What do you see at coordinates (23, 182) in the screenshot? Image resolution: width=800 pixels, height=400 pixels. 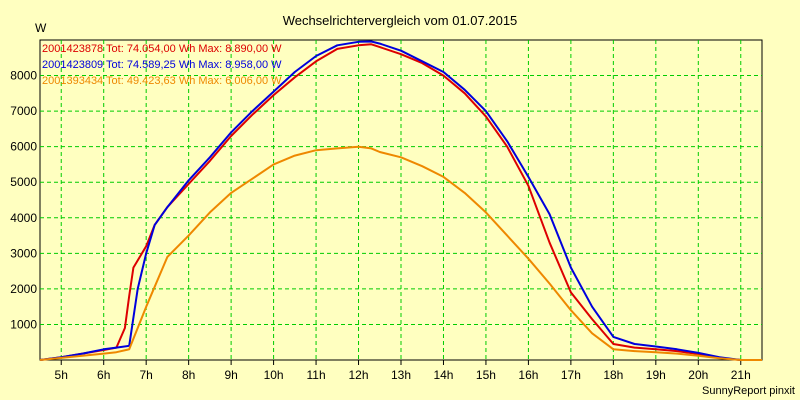 I see `y-tick-label: 5000` at bounding box center [23, 182].